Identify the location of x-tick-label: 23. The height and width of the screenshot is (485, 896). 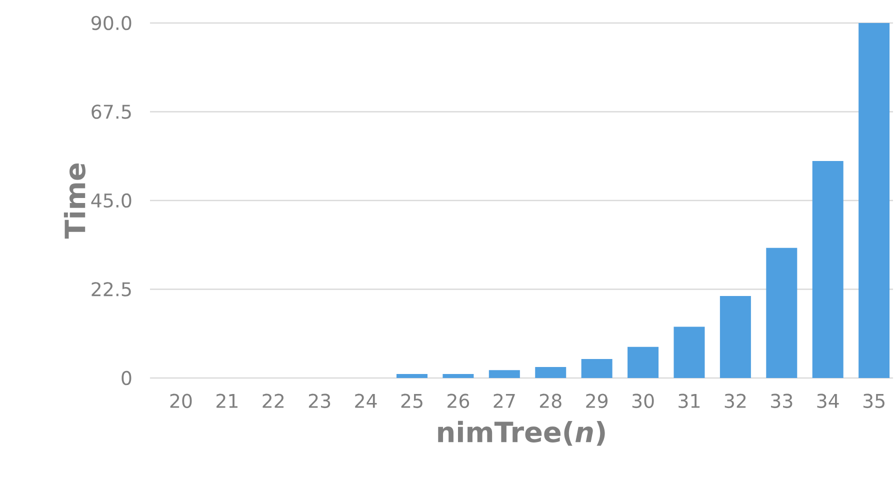
(319, 401).